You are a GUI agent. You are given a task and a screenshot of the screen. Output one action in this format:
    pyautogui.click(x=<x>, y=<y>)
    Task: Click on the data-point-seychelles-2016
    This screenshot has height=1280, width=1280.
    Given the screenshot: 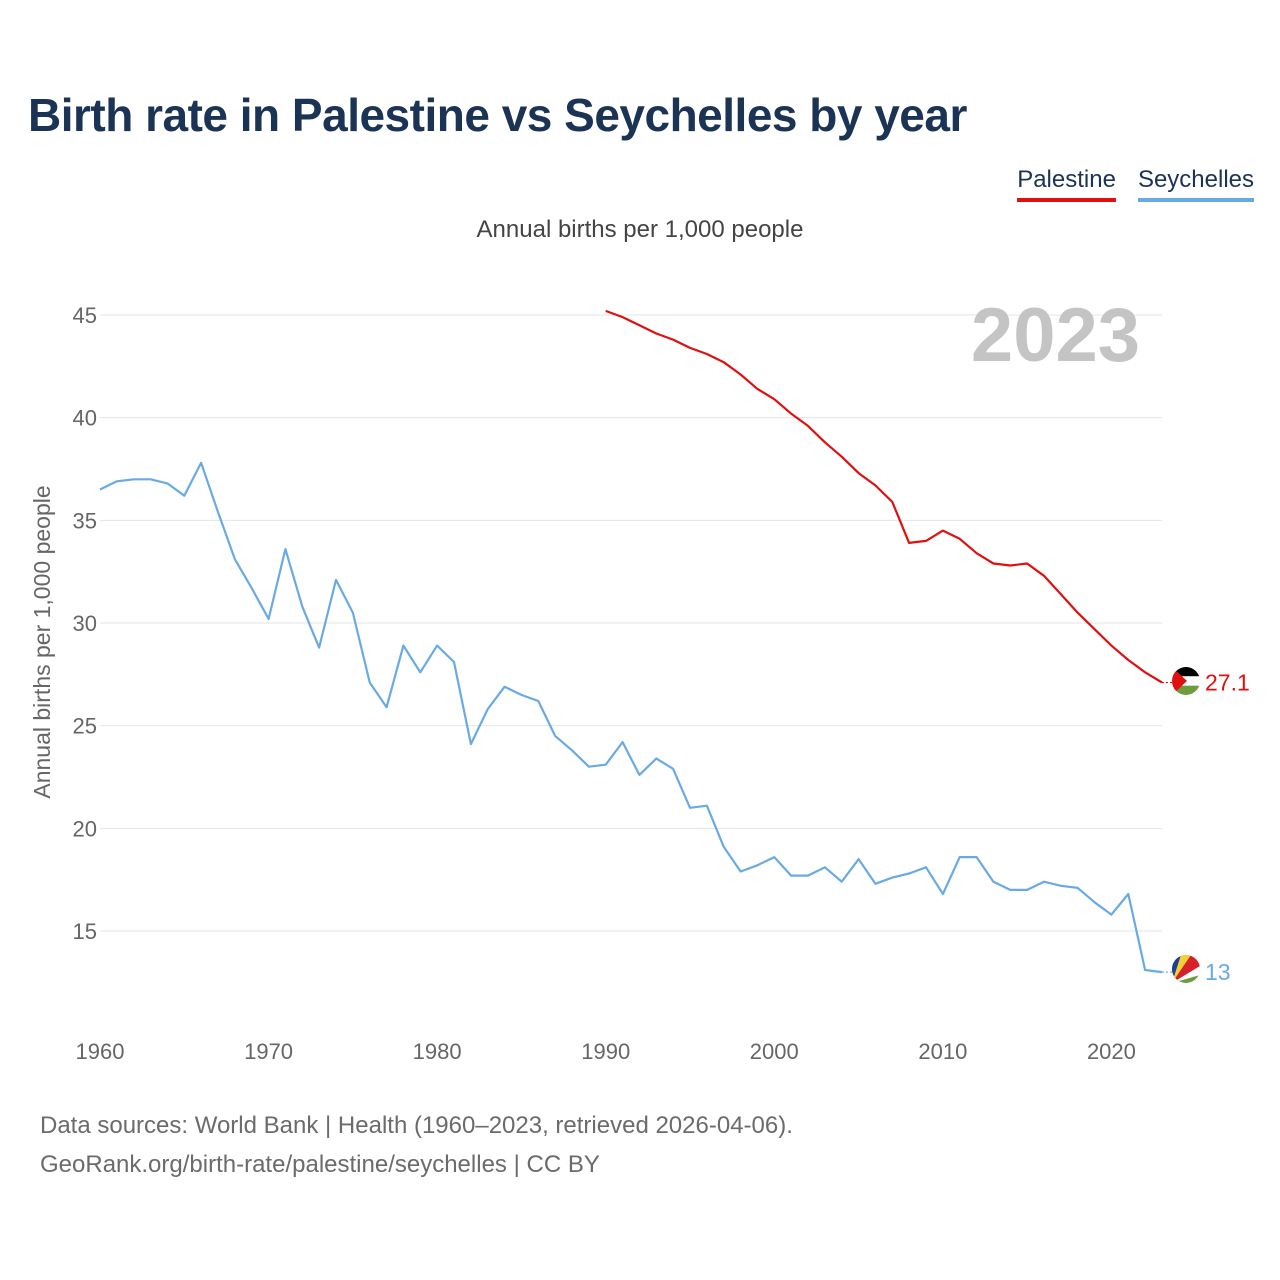 What is the action you would take?
    pyautogui.click(x=1044, y=882)
    